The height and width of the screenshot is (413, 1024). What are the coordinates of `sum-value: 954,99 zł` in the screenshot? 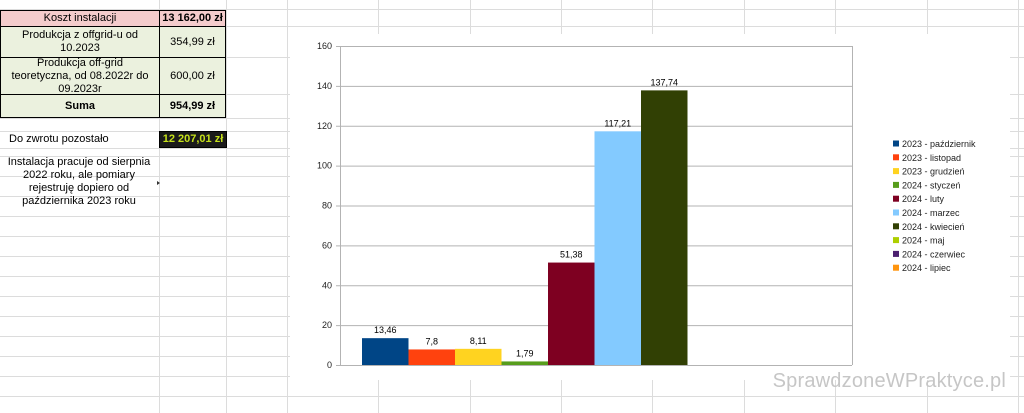 It's located at (192, 105).